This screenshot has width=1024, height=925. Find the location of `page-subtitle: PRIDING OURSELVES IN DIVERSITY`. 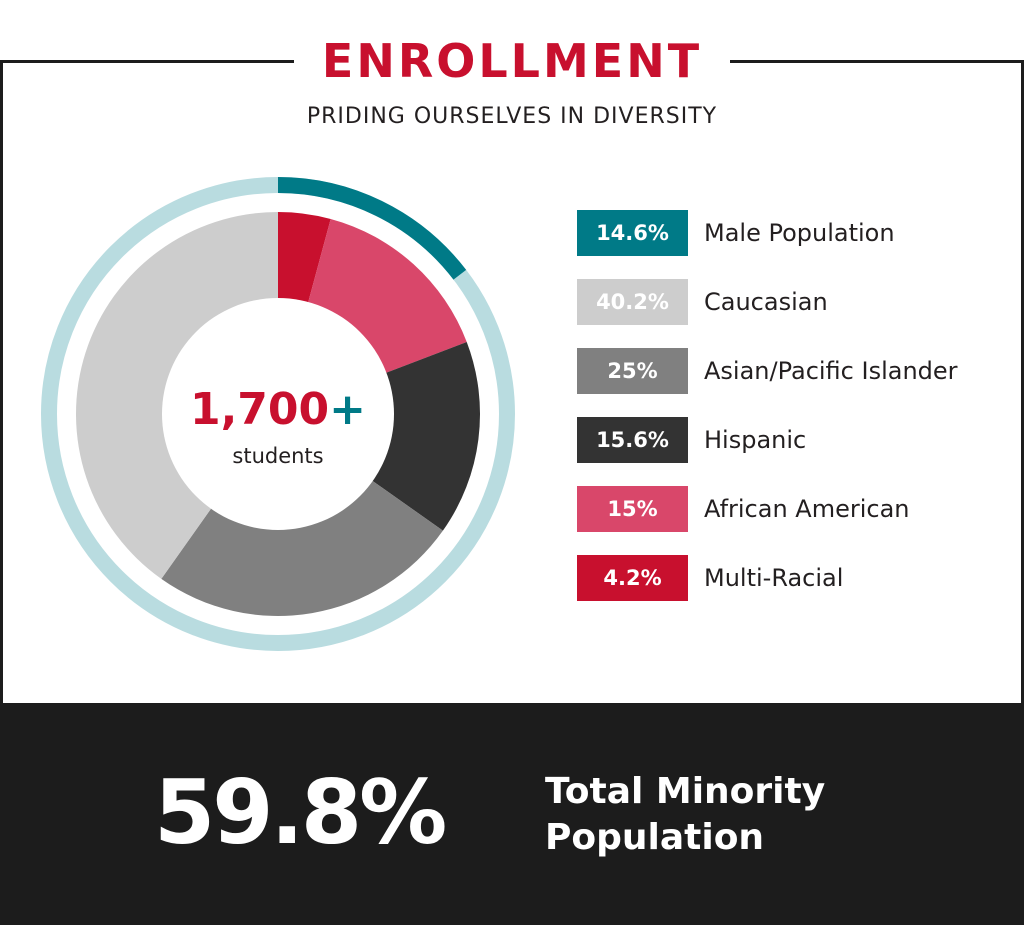

page-subtitle: PRIDING OURSELVES IN DIVERSITY is located at coordinates (512, 116).